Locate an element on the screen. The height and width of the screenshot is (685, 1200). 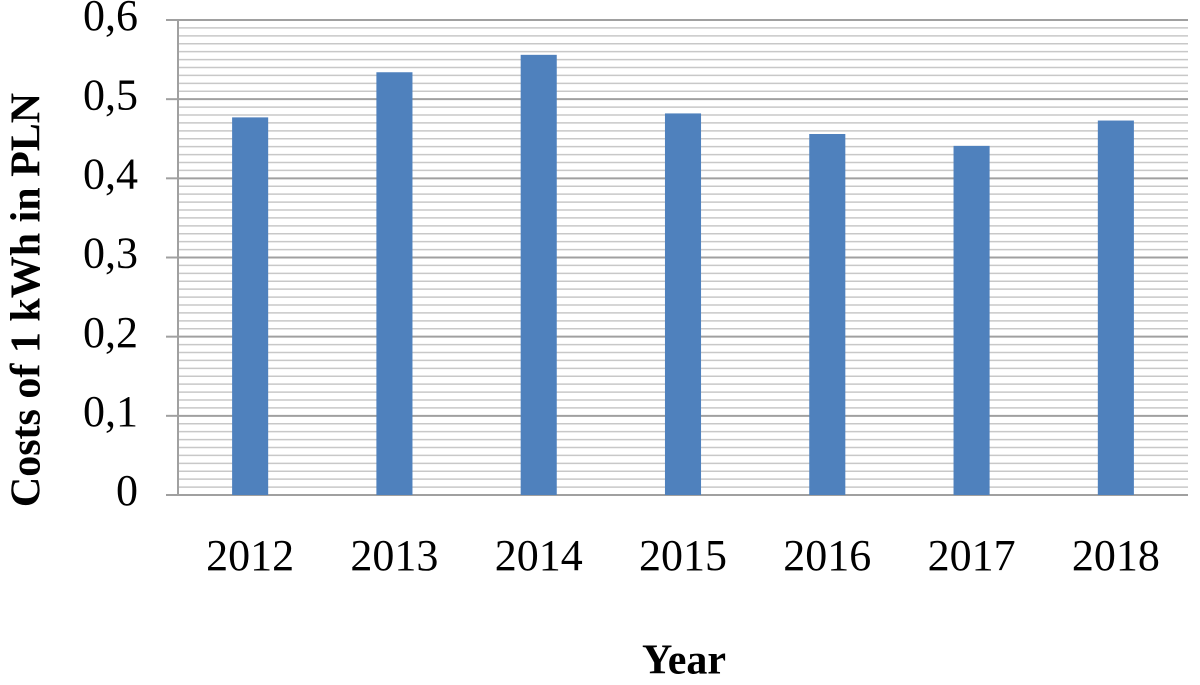
x-tick-label: 2018 is located at coordinates (1116, 555).